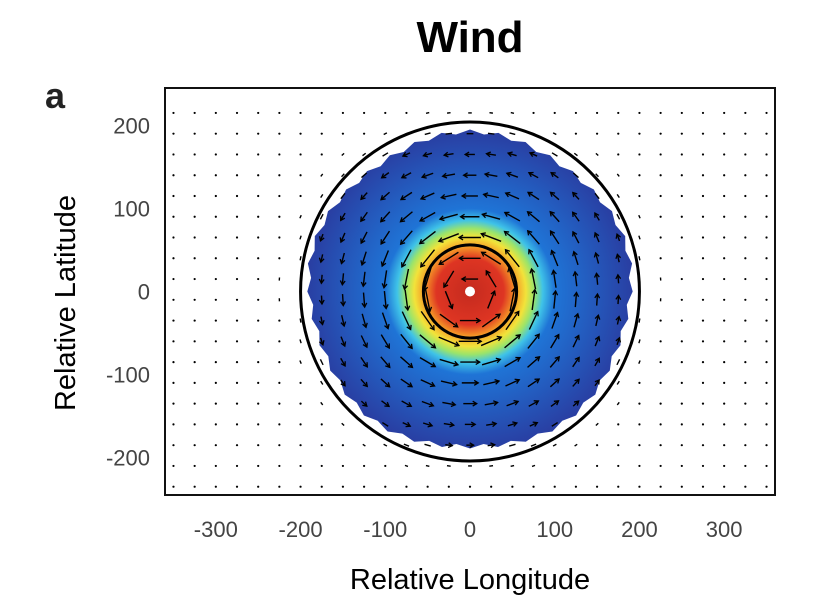 The image size is (831, 616). Describe the element at coordinates (216, 529) in the screenshot. I see `x-tick-label: -300` at that location.